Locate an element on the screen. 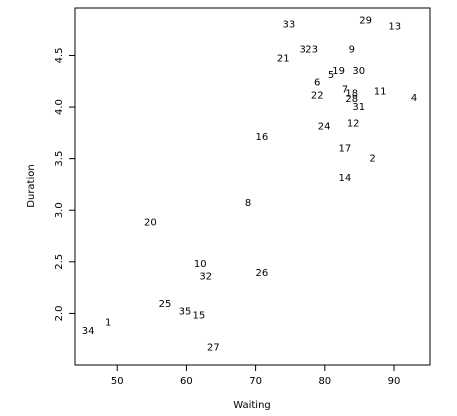  point-label: 35 is located at coordinates (185, 311).